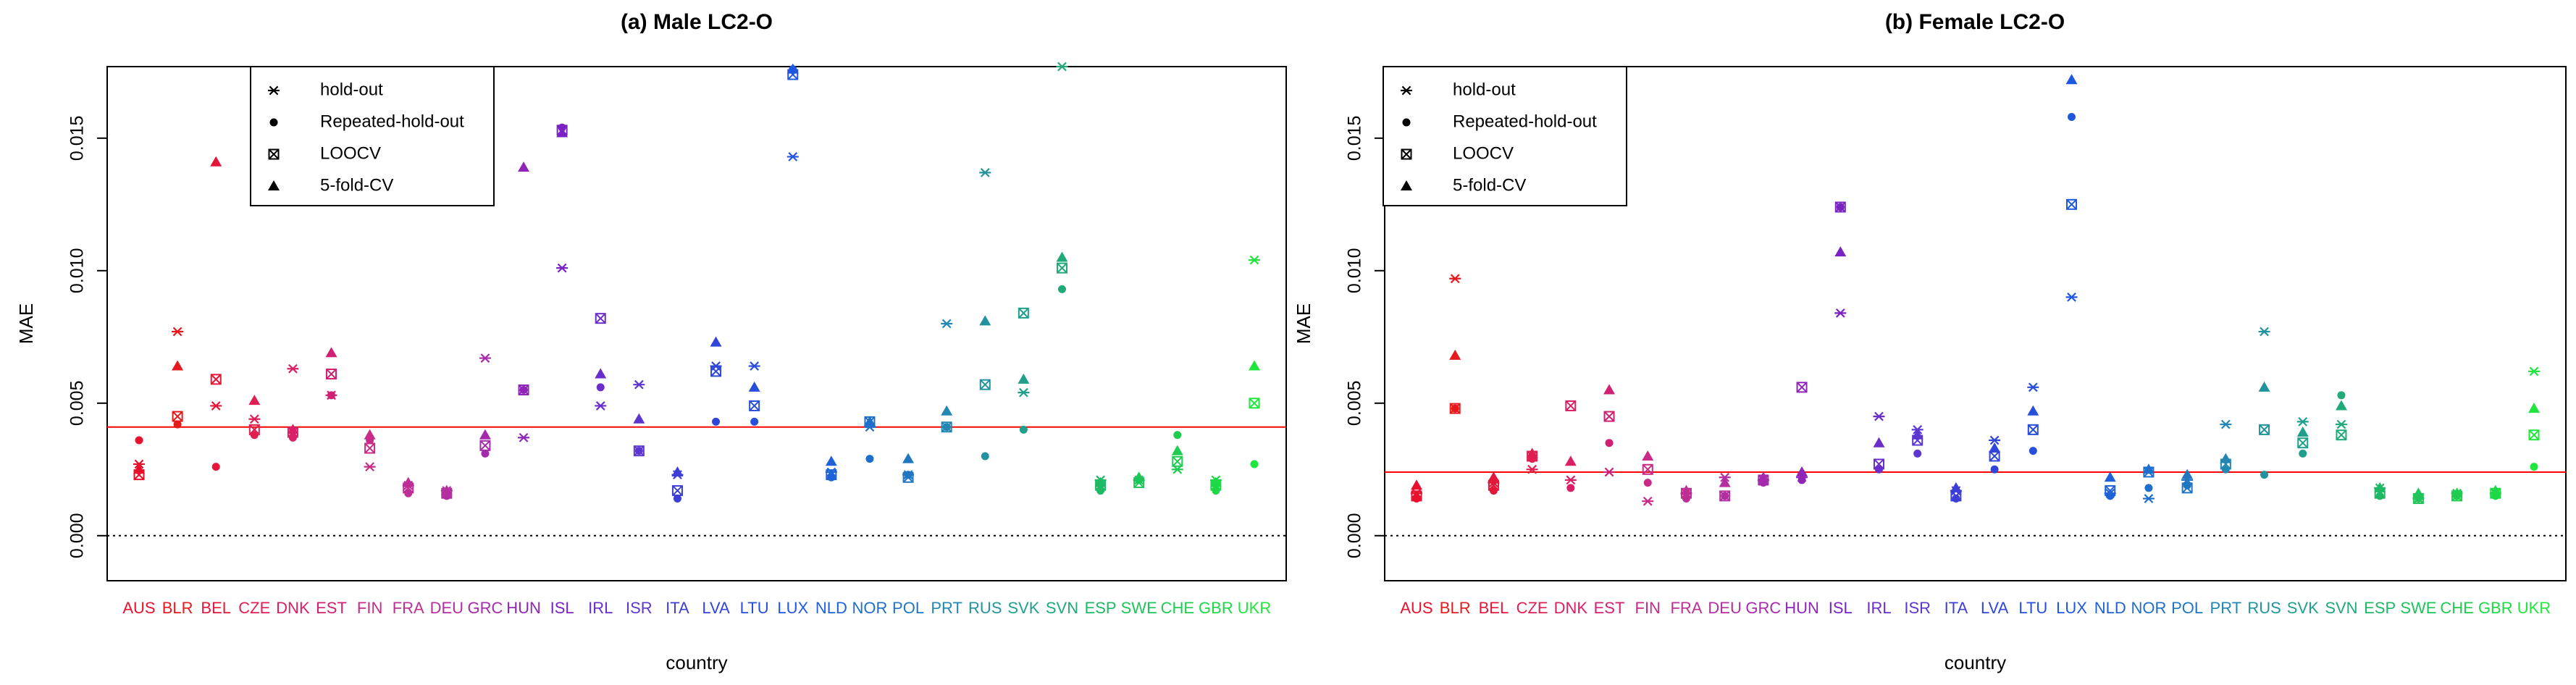 This screenshot has height=685, width=2576. I want to click on x-tick-label: BEL, so click(216, 608).